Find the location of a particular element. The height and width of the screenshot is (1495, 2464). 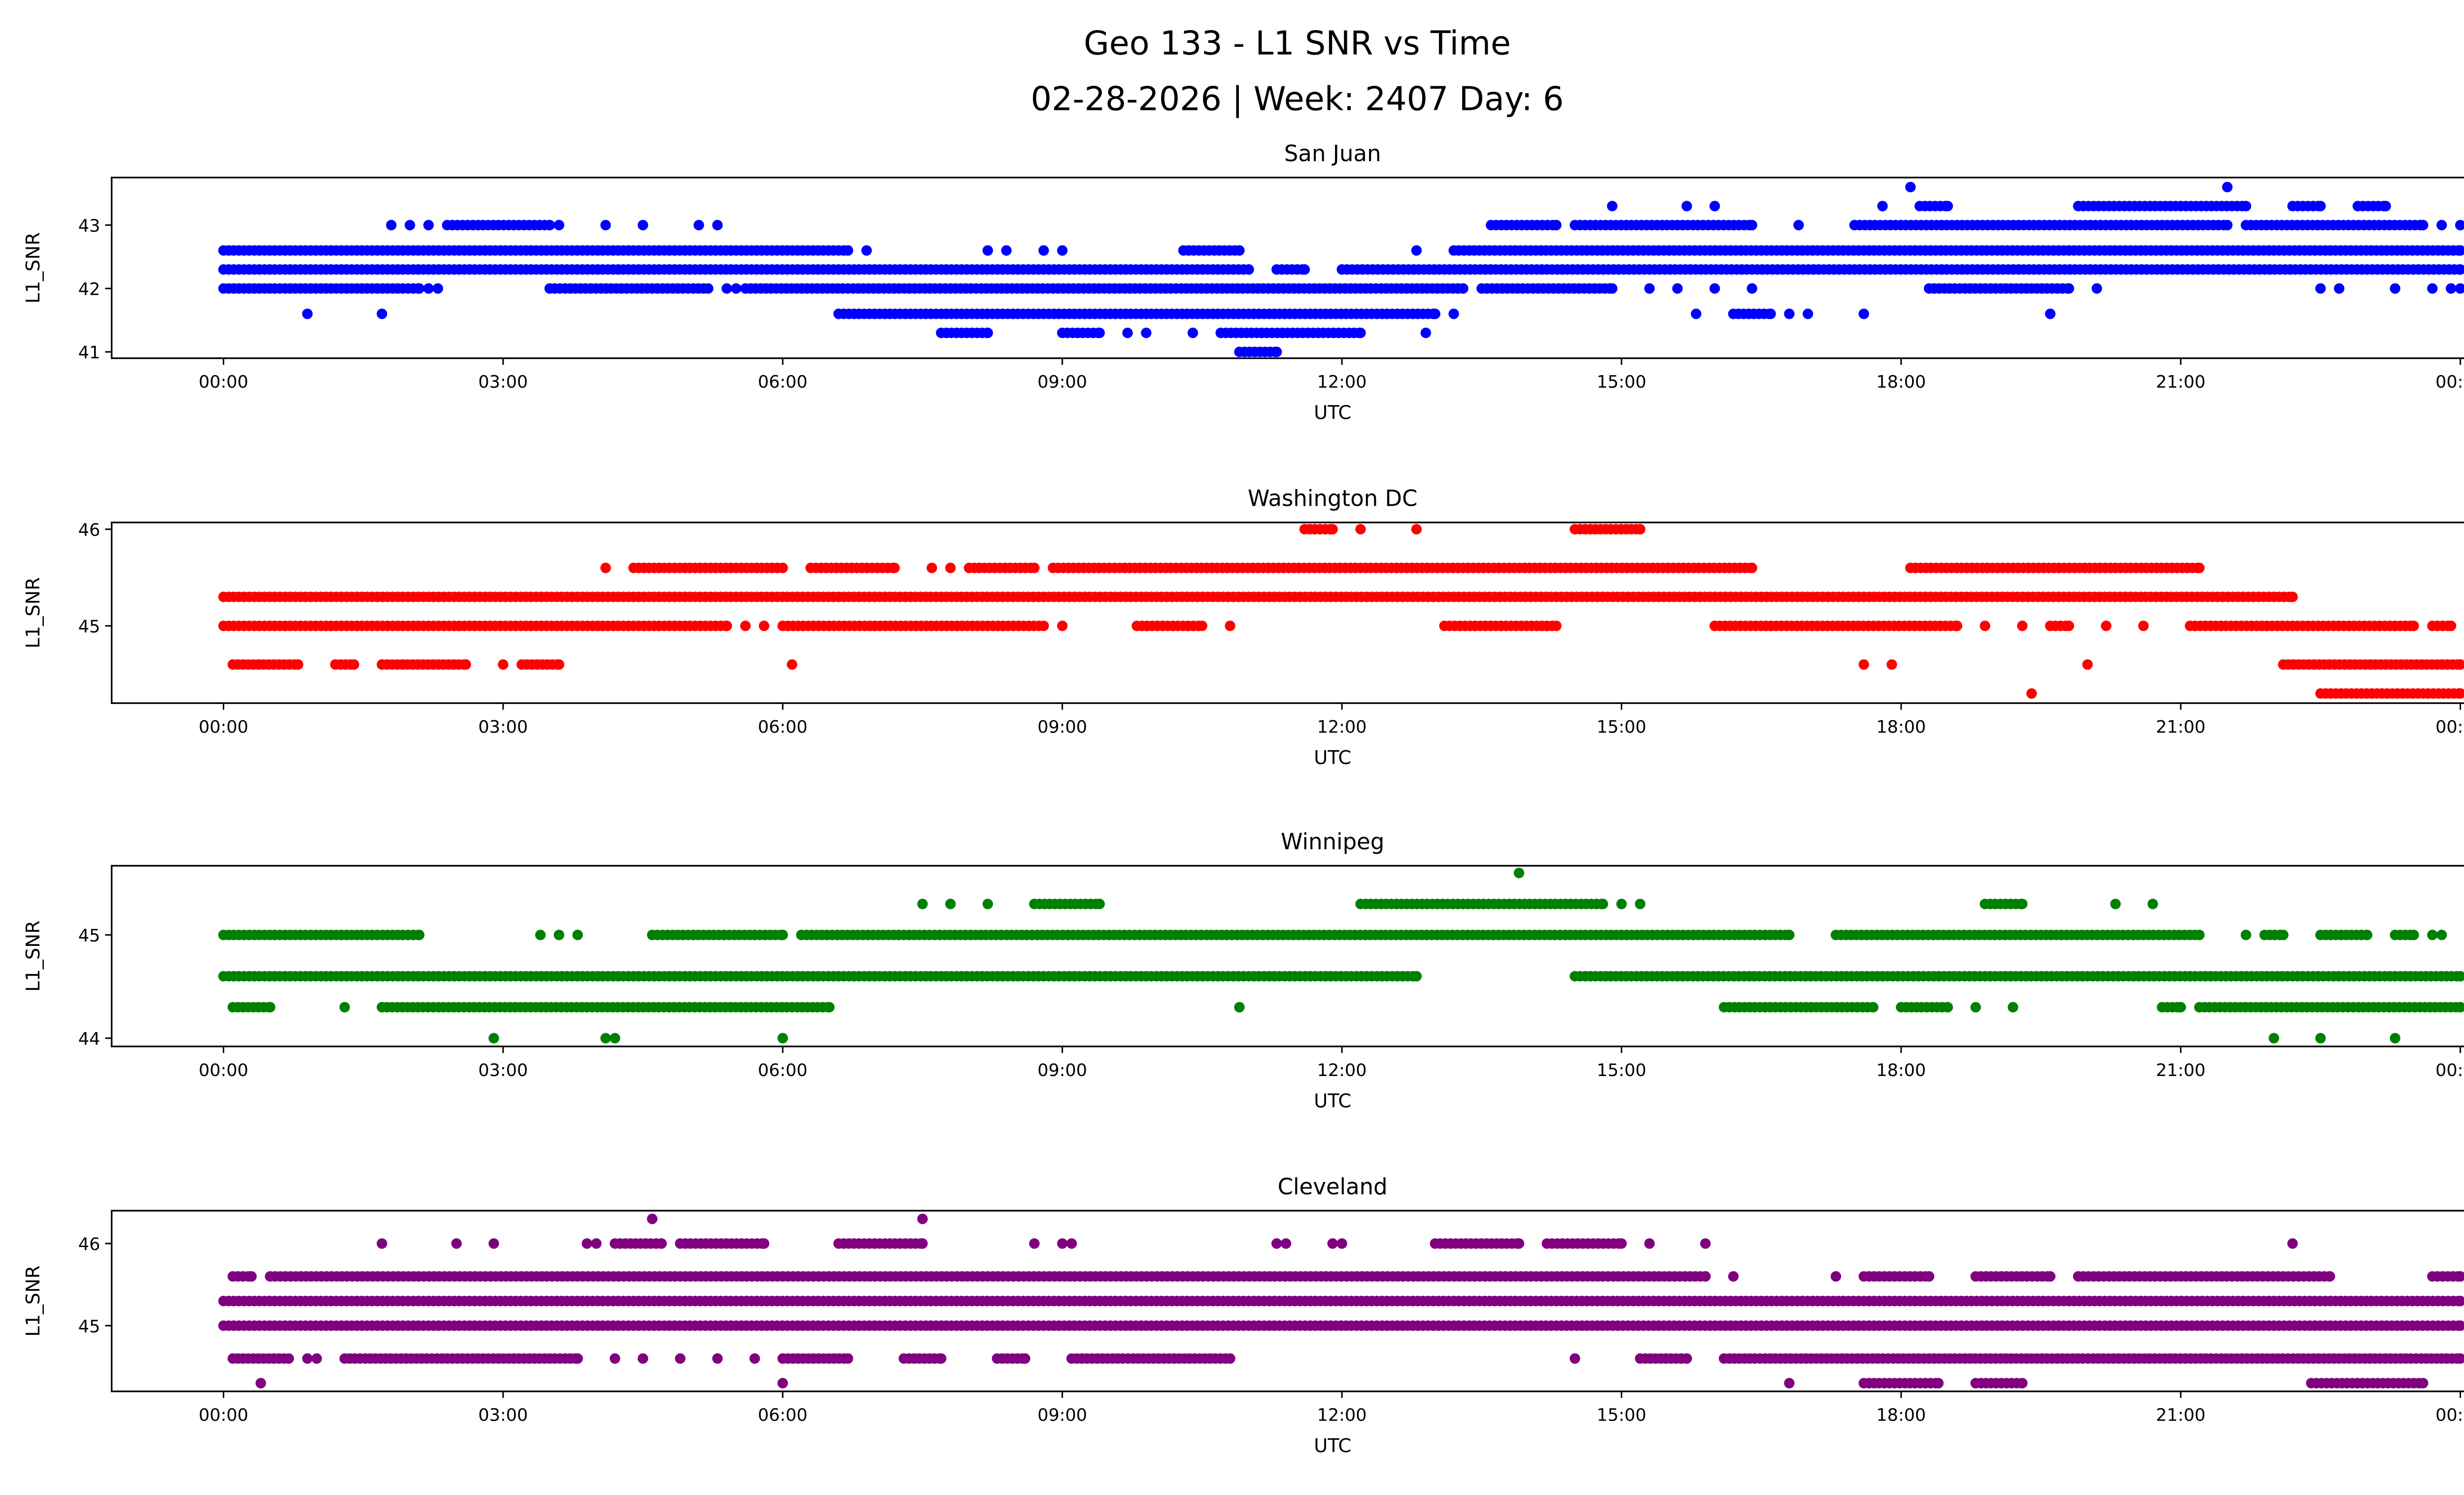

subplot-title: Cleveland is located at coordinates (1333, 1187).